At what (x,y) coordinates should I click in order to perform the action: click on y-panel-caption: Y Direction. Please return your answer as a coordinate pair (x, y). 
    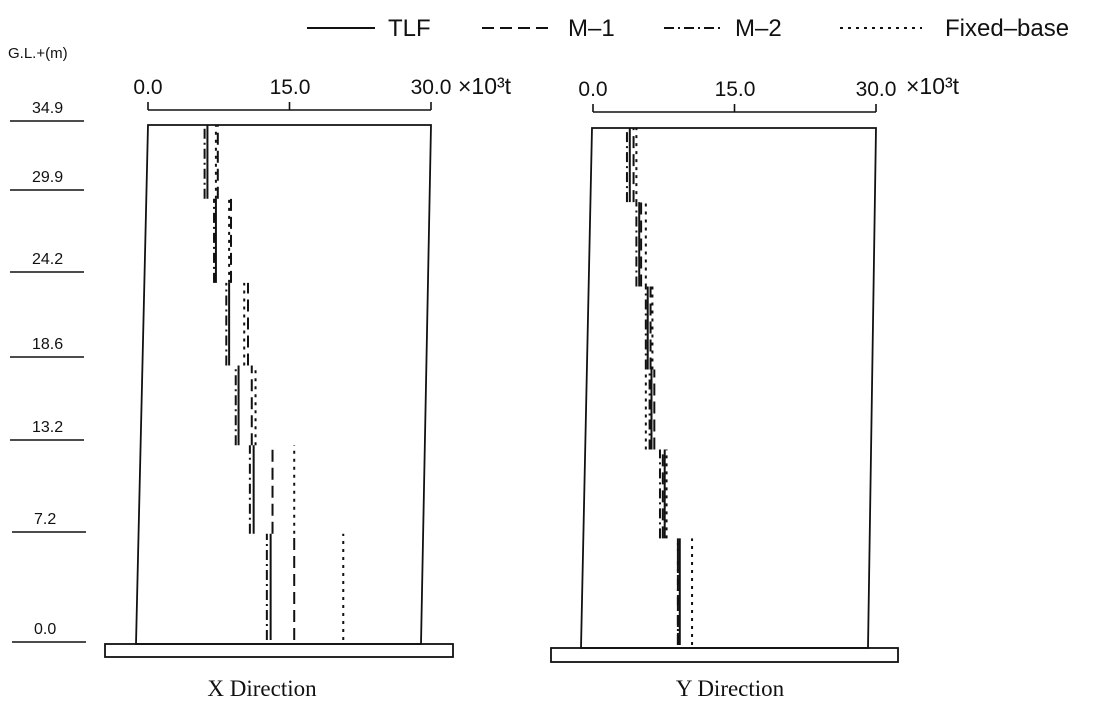
    Looking at the image, I should click on (730, 688).